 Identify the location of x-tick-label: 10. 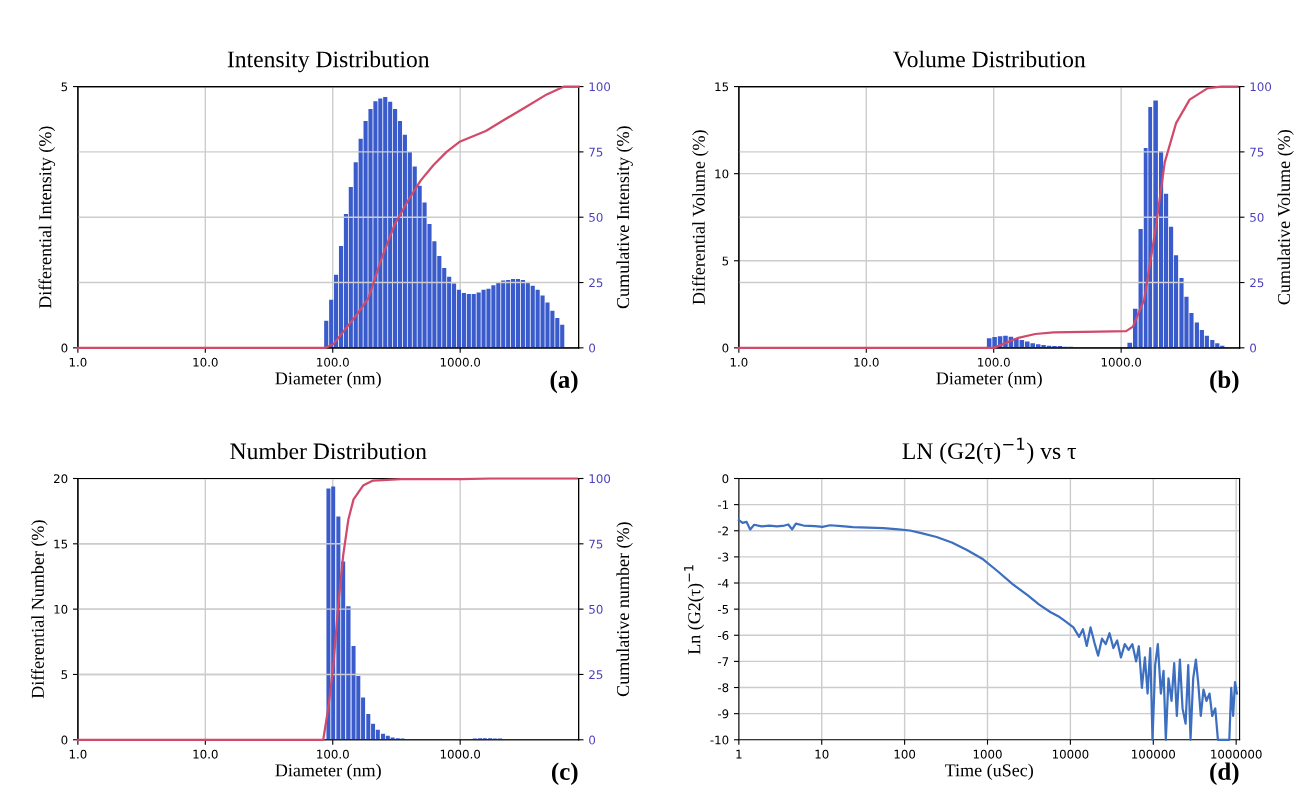
(822, 754).